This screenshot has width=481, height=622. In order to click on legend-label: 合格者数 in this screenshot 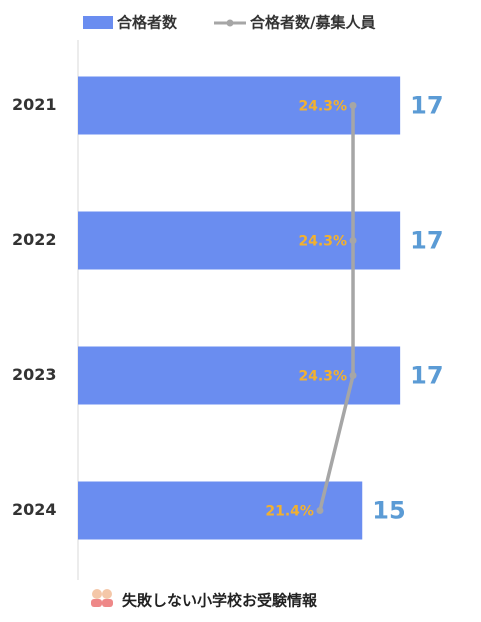, I will do `click(147, 23)`.